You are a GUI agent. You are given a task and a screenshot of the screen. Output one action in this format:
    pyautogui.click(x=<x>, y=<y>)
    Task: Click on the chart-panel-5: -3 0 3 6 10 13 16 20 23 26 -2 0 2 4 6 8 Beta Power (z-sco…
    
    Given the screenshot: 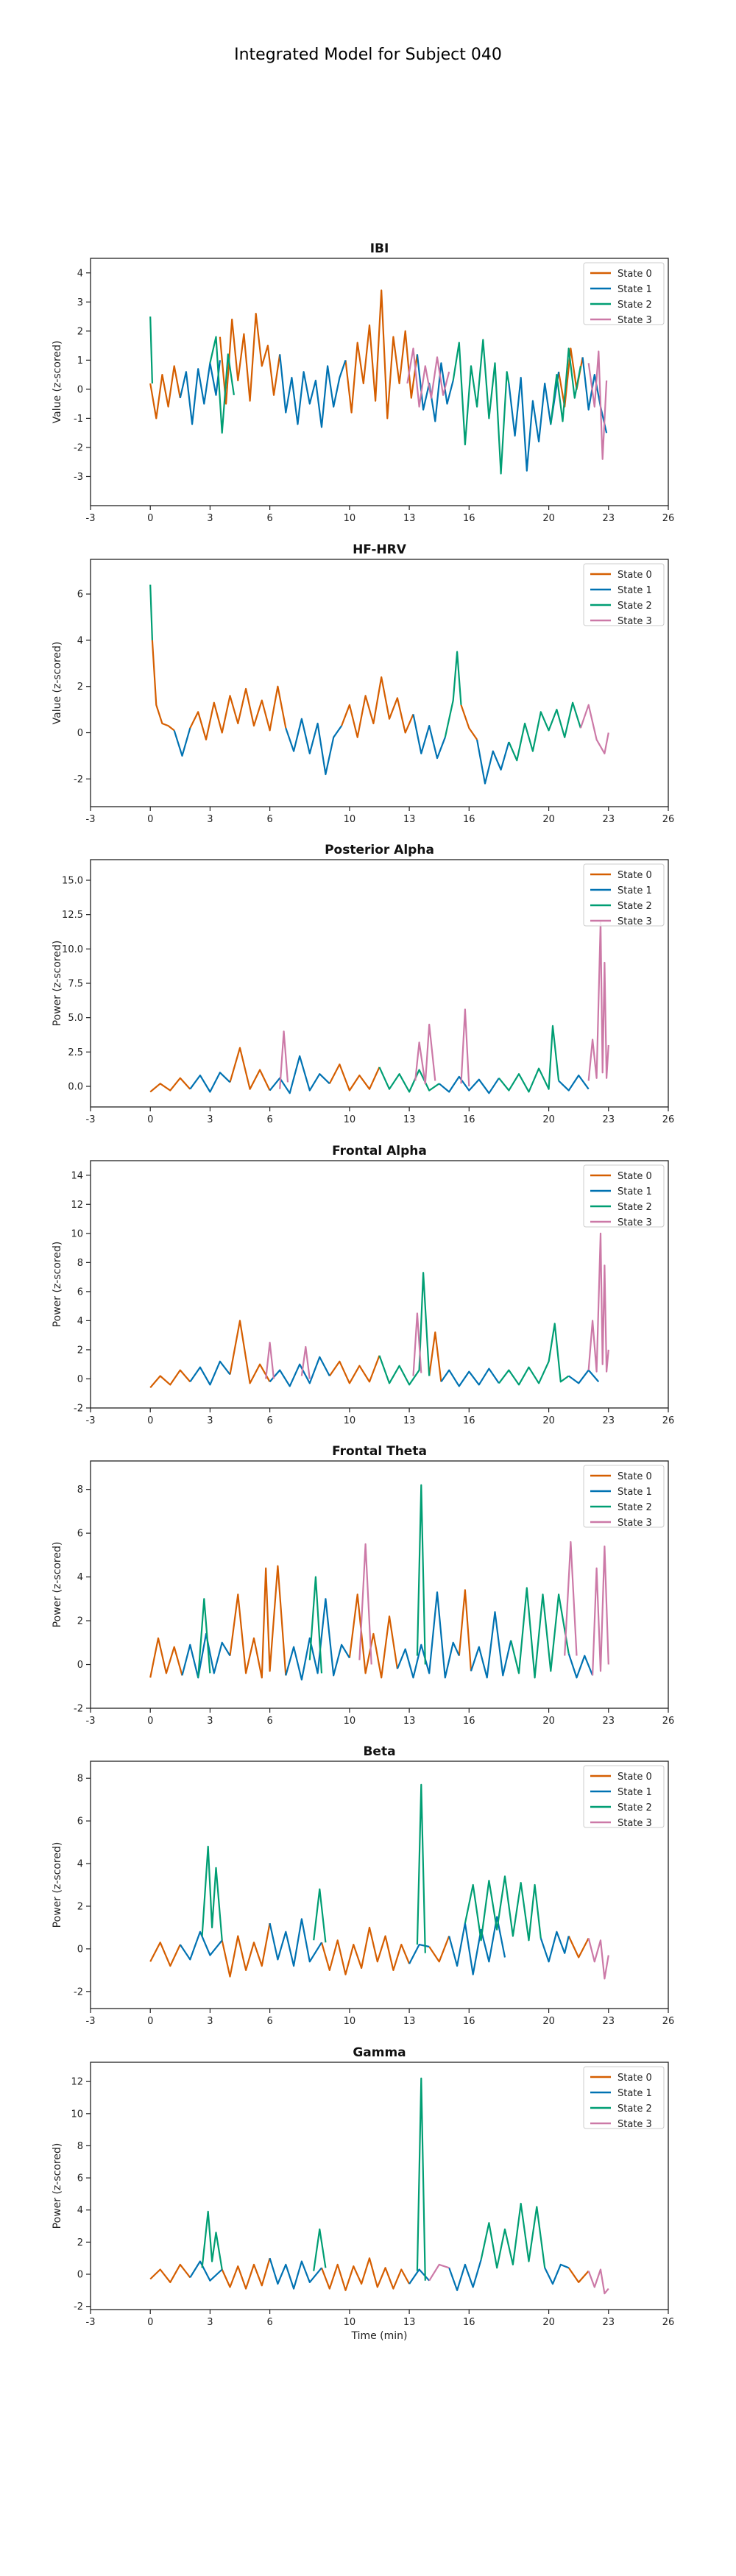 What is the action you would take?
    pyautogui.click(x=363, y=1885)
    